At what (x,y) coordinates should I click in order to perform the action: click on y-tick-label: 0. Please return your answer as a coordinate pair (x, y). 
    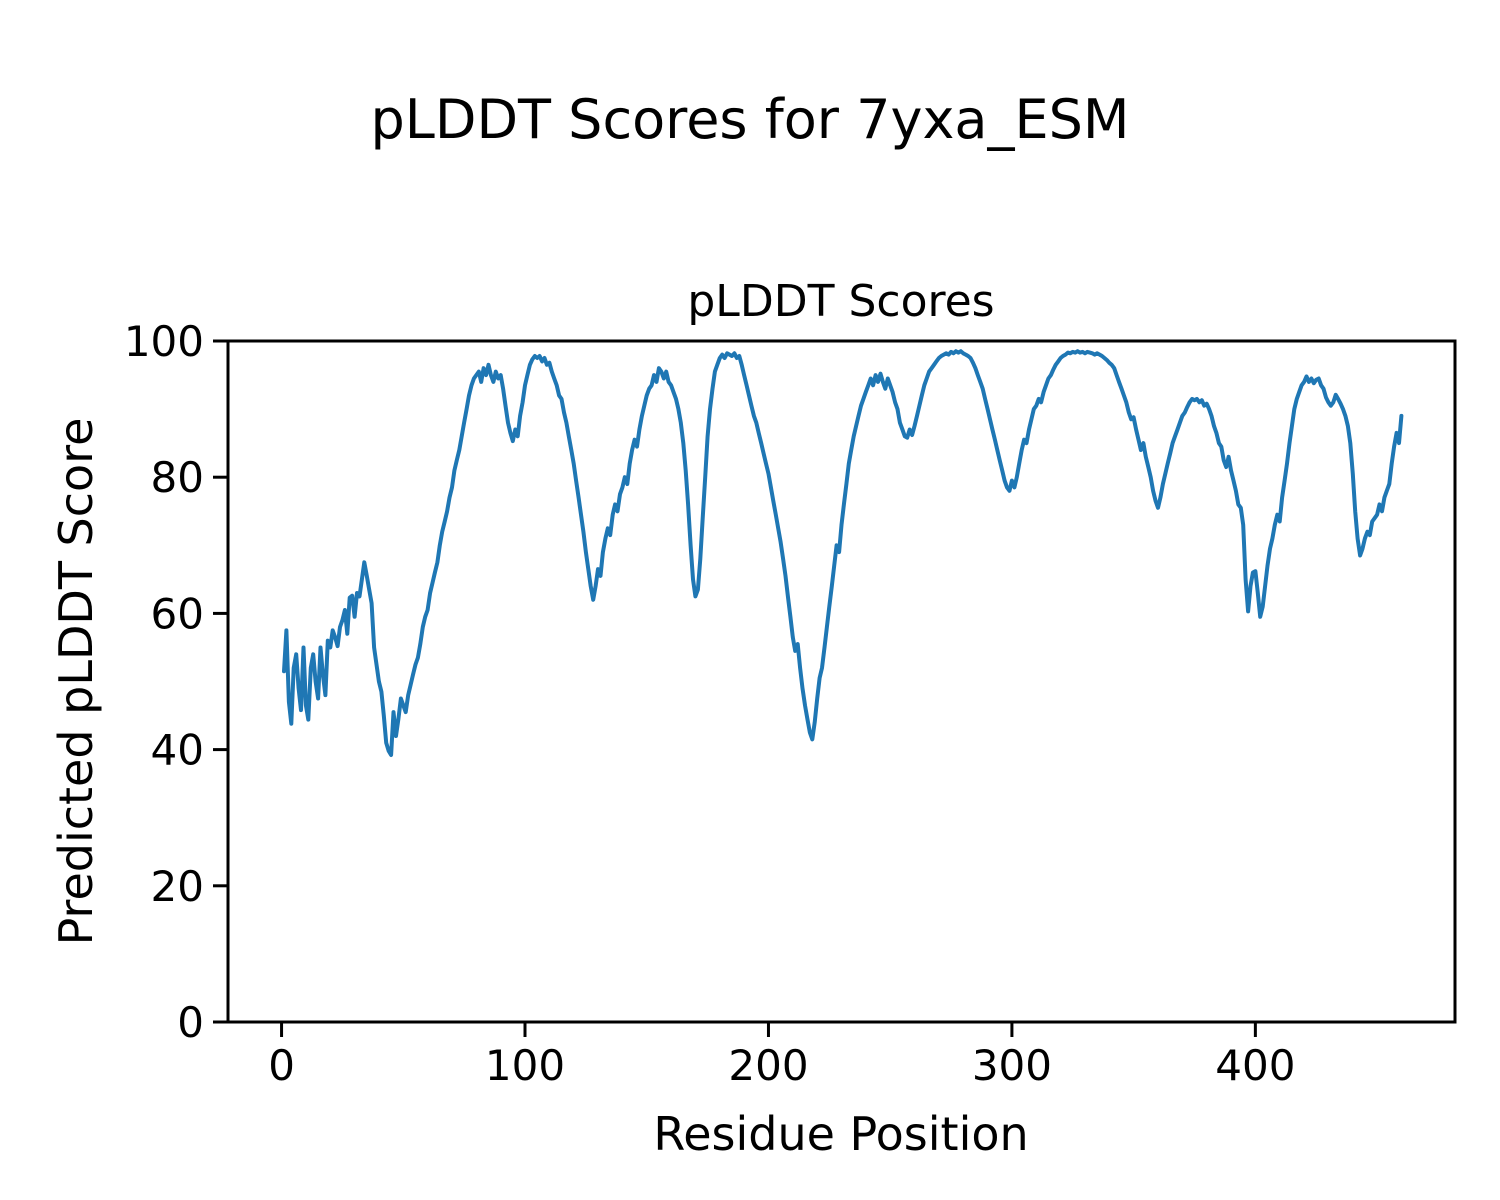
    Looking at the image, I should click on (190, 1022).